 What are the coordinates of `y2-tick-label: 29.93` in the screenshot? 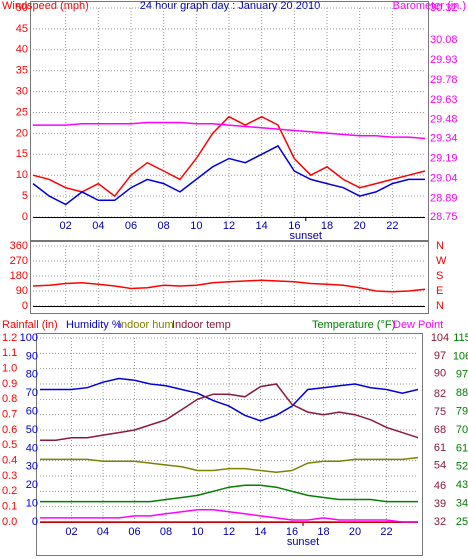 It's located at (444, 60).